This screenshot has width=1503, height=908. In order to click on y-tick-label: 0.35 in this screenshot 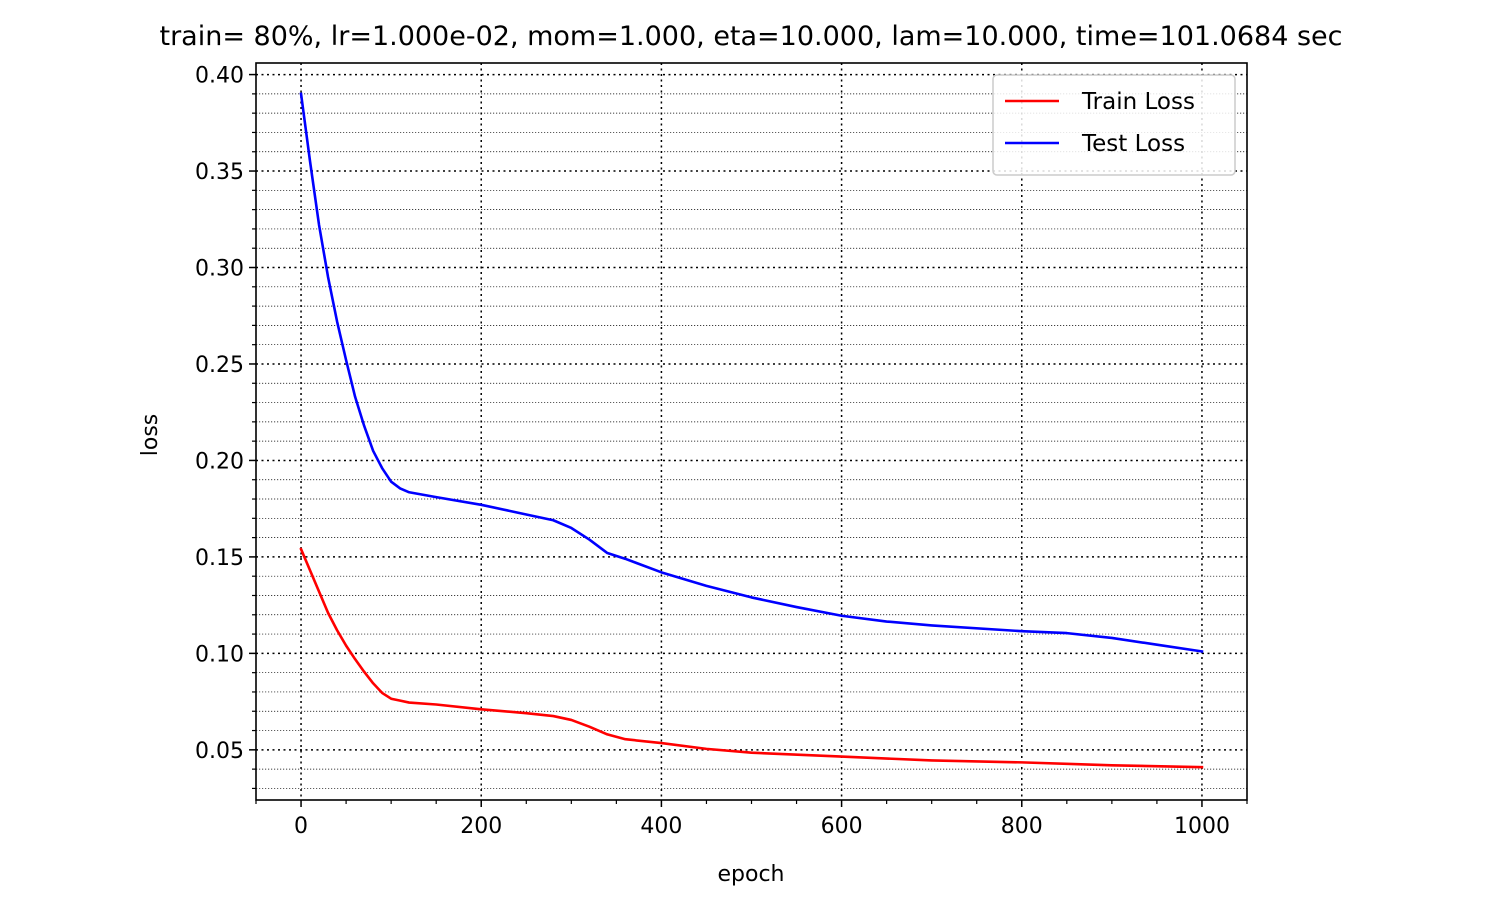, I will do `click(219, 172)`.